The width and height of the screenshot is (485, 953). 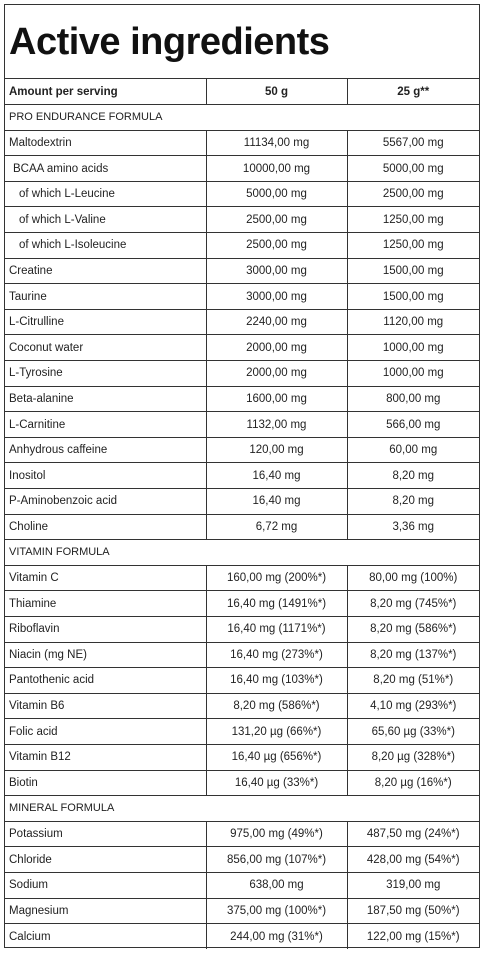 I want to click on amount-25g: 187,50 mg (50%*), so click(x=412, y=911).